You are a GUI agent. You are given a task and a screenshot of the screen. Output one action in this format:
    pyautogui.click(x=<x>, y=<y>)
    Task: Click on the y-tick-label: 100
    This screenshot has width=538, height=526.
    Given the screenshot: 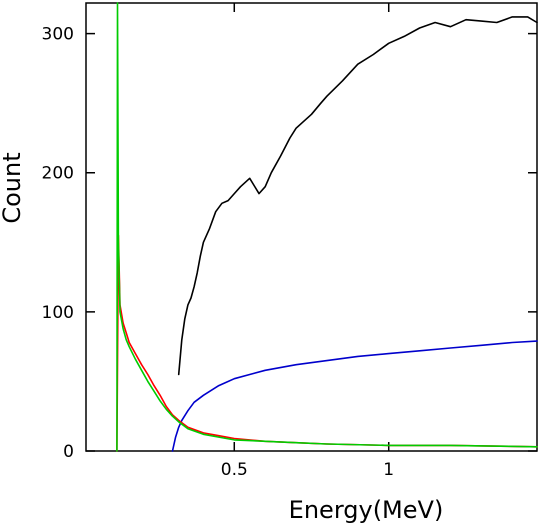 What is the action you would take?
    pyautogui.click(x=58, y=313)
    